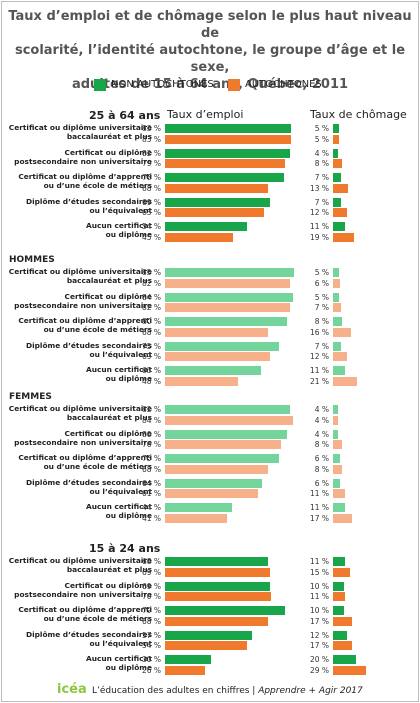 The image size is (420, 703). Describe the element at coordinates (319, 659) in the screenshot. I see `unemployment-value-label: 20 %` at that location.